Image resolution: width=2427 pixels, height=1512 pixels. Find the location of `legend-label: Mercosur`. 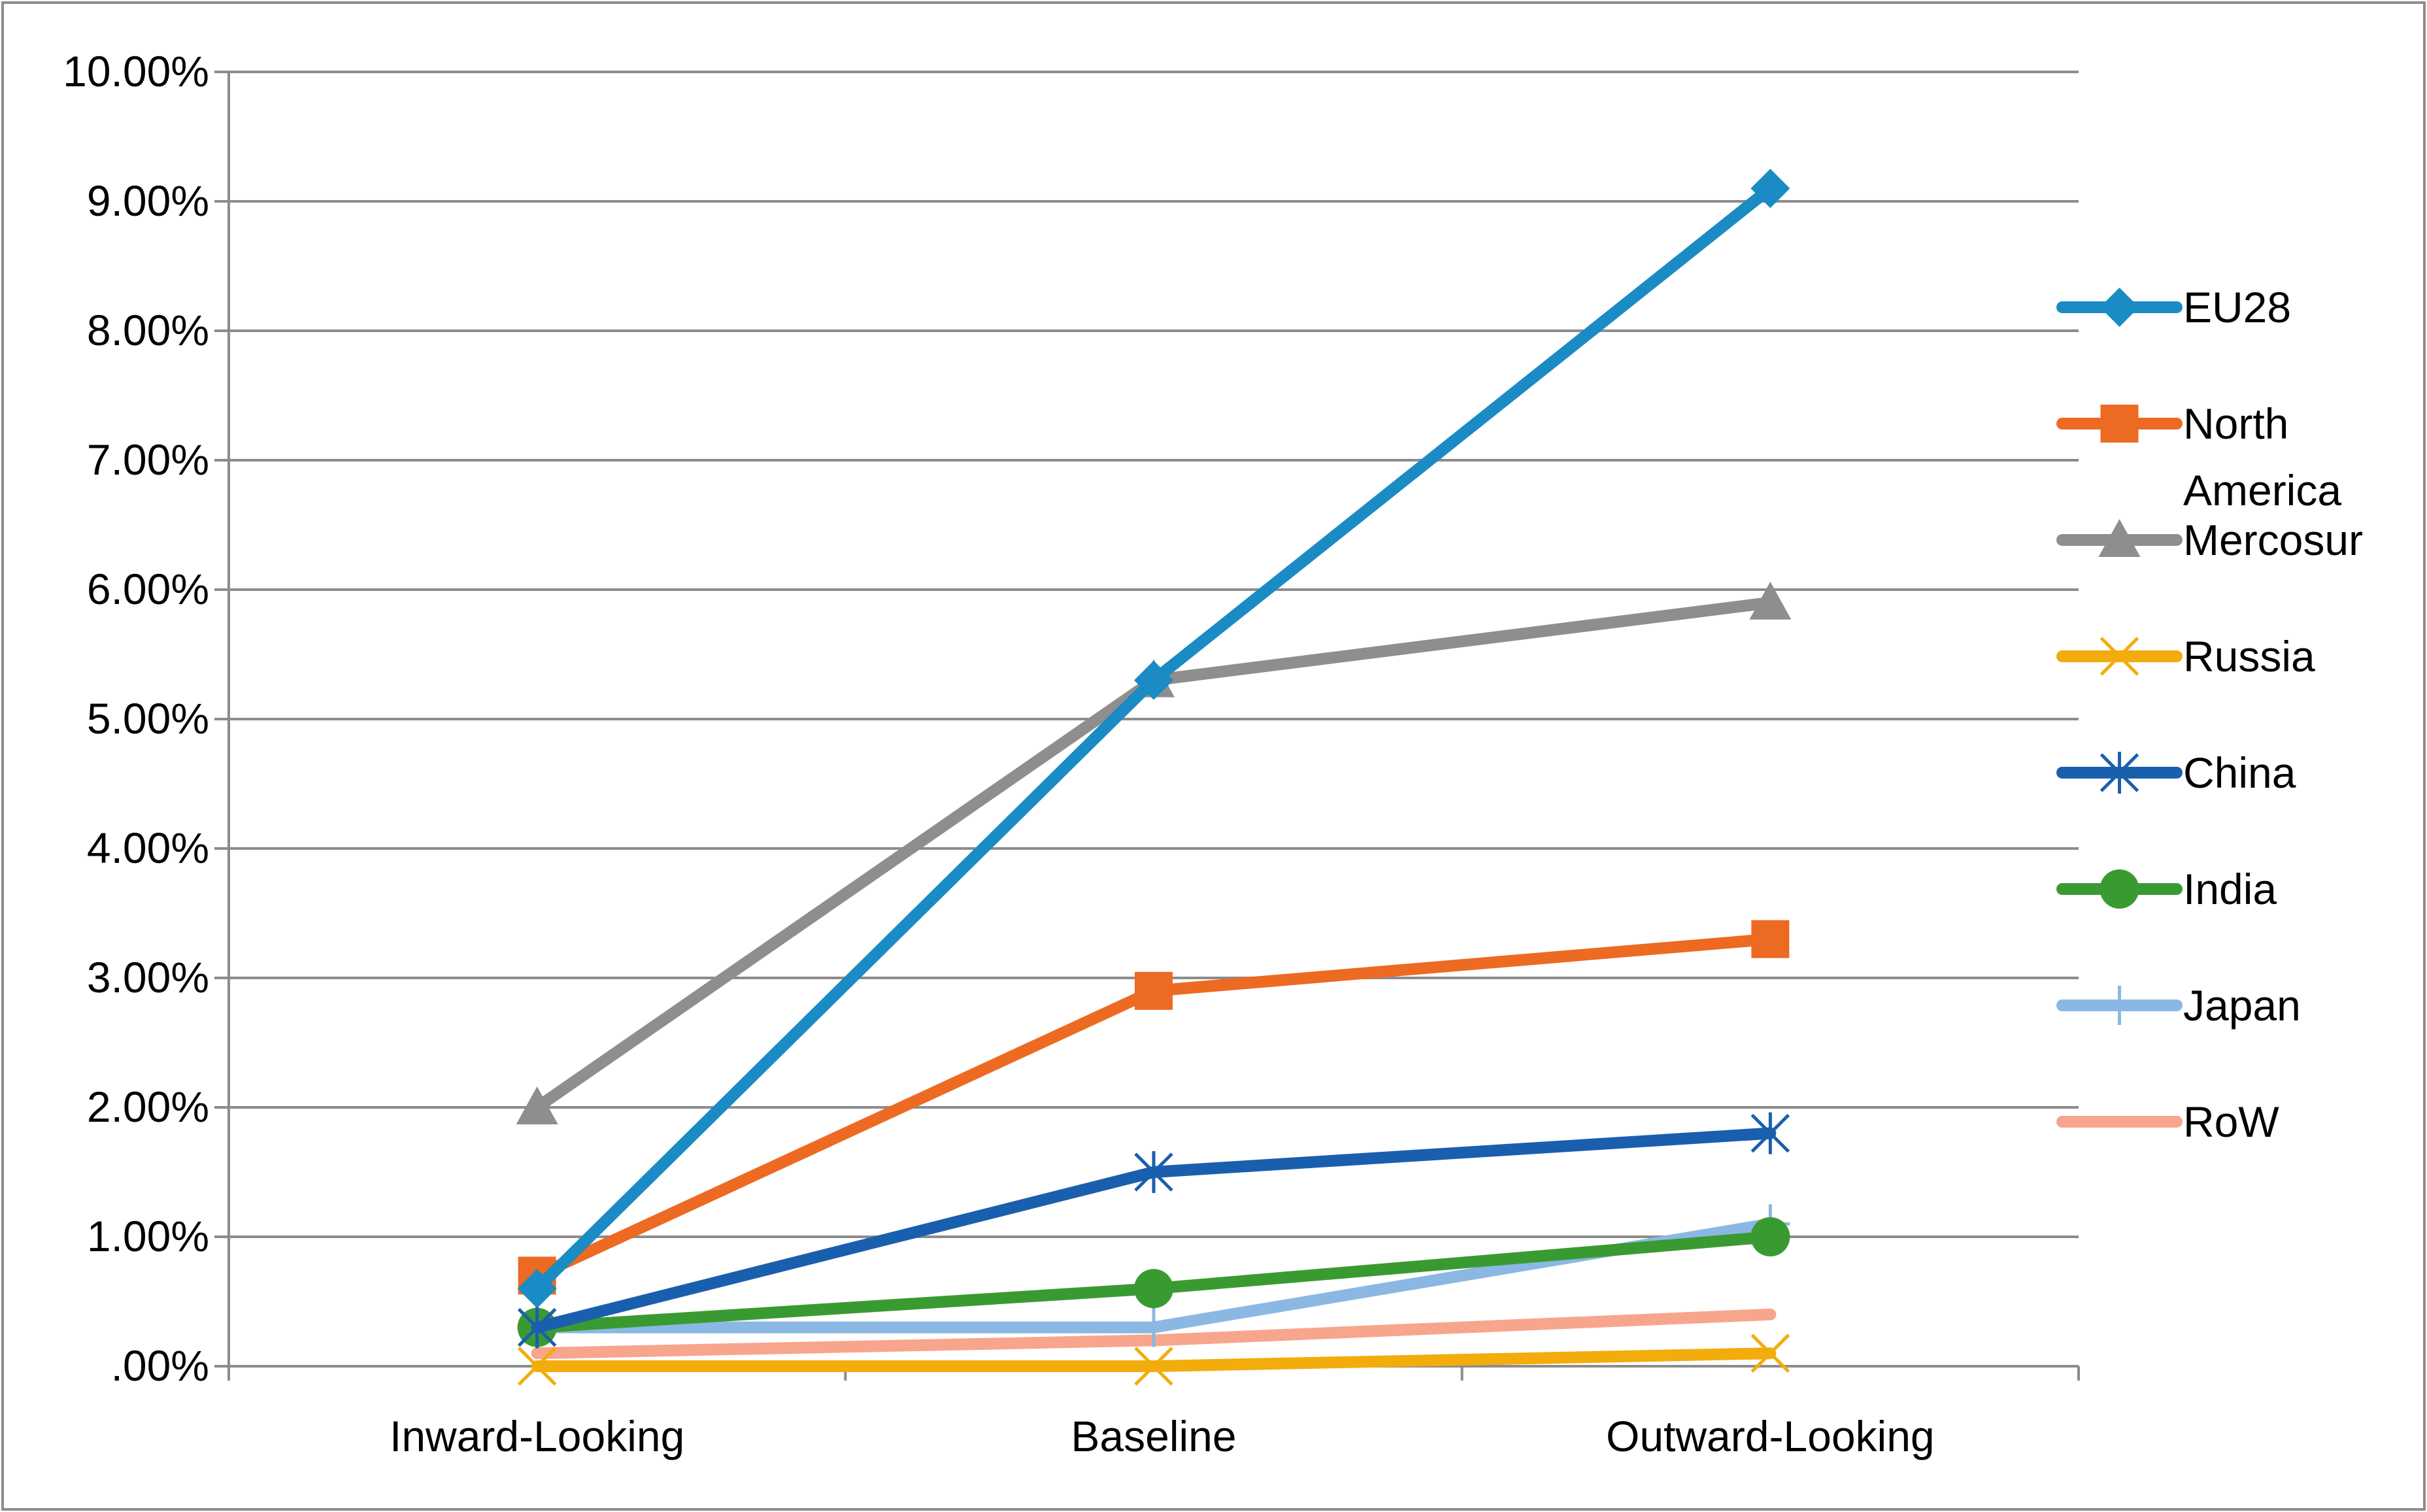

legend-label: Mercosur is located at coordinates (2273, 540).